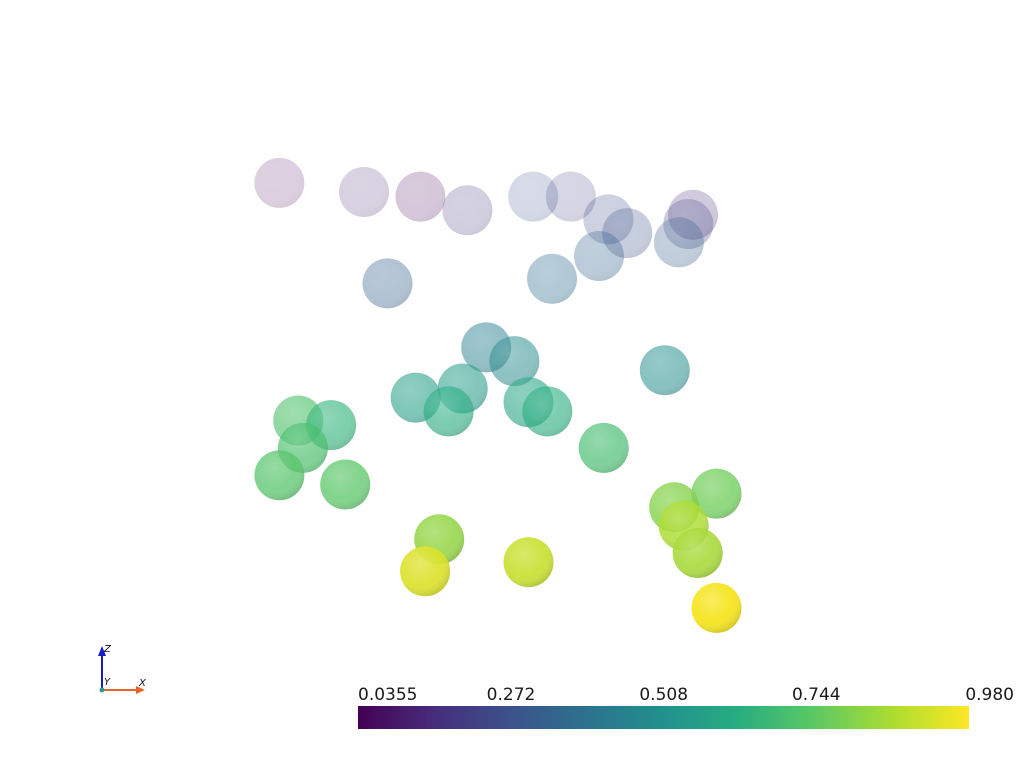 Image resolution: width=1024 pixels, height=768 pixels. What do you see at coordinates (663, 717) in the screenshot?
I see `colorbar-gradient` at bounding box center [663, 717].